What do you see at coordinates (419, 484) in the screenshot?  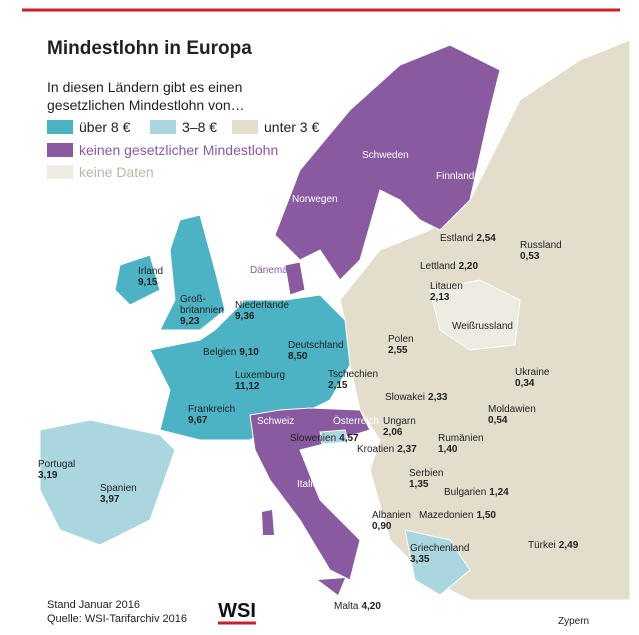 I see `country-value: 1,35` at bounding box center [419, 484].